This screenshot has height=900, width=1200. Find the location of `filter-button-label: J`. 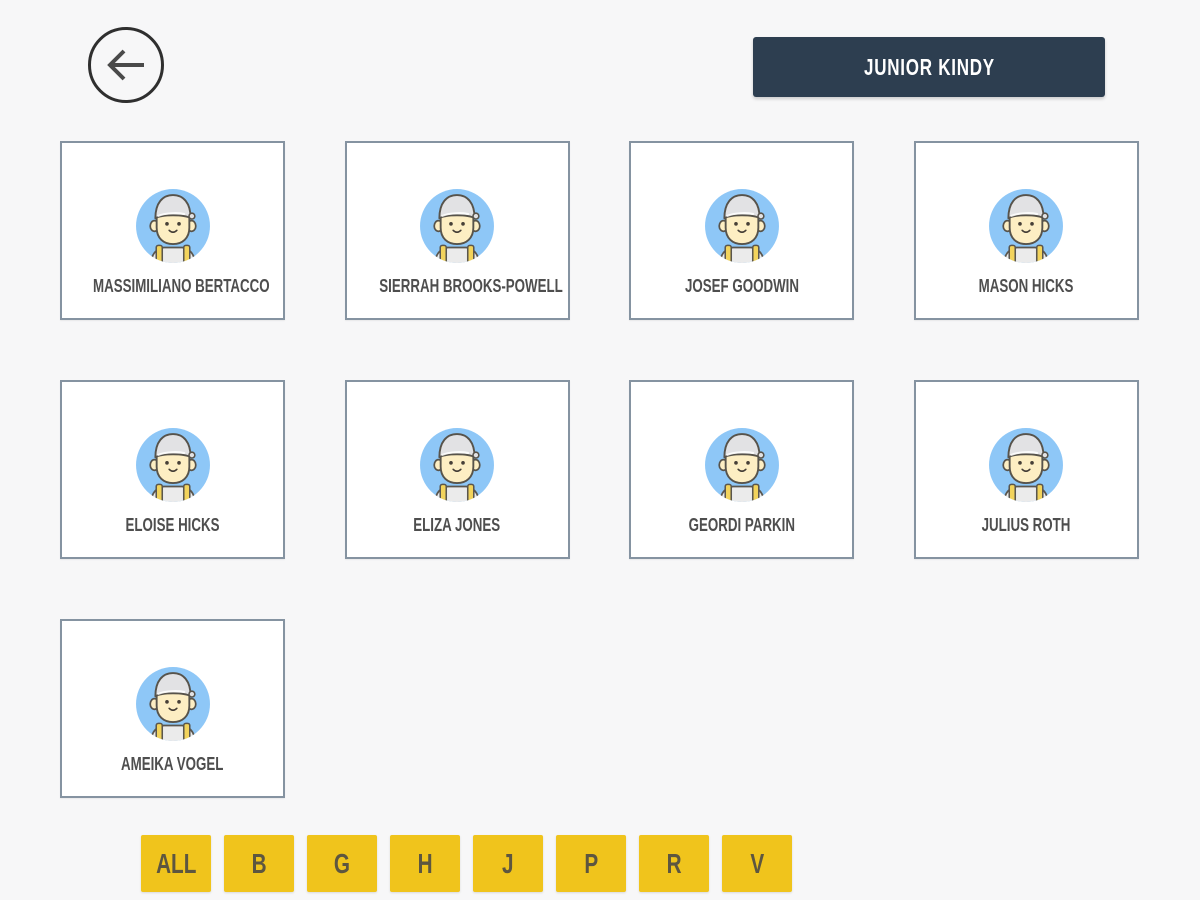

filter-button-label: J is located at coordinates (508, 863).